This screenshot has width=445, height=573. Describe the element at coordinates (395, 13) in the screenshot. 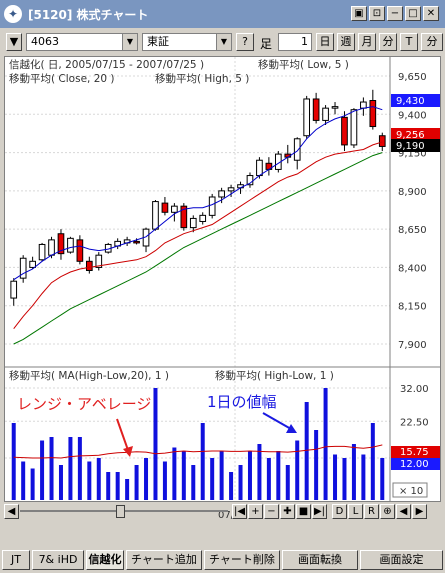

I see `window-minimize-button: −` at that location.